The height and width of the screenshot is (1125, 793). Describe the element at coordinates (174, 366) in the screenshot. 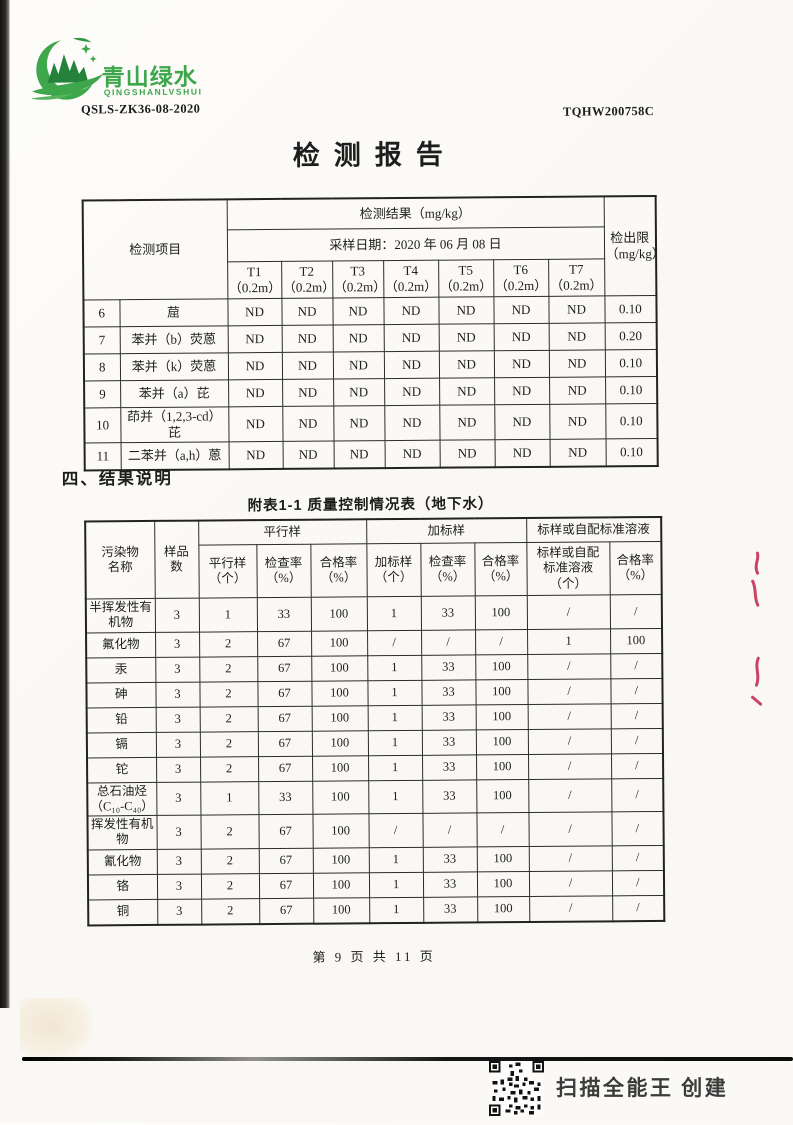

I see `analyte-name: 苯并（k）荧蒽` at that location.